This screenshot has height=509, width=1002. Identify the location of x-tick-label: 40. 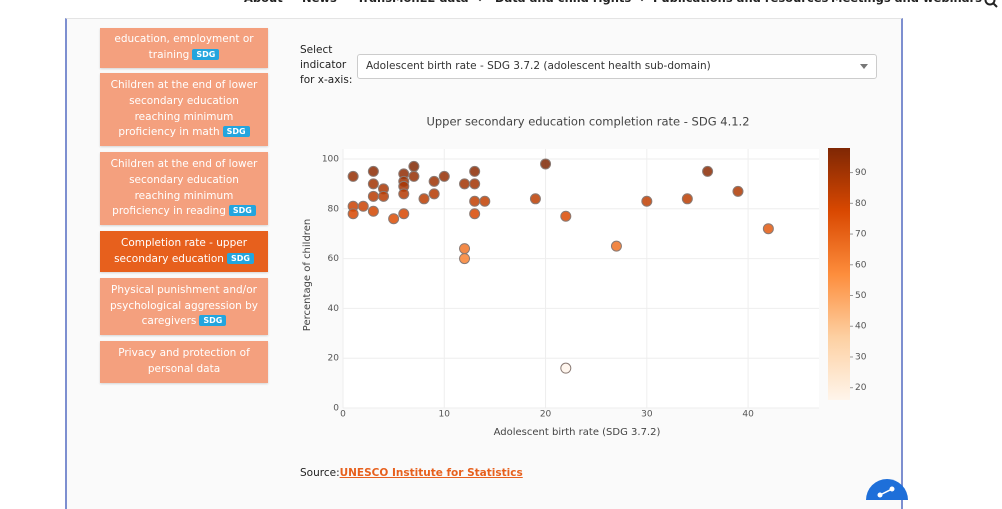
(748, 415).